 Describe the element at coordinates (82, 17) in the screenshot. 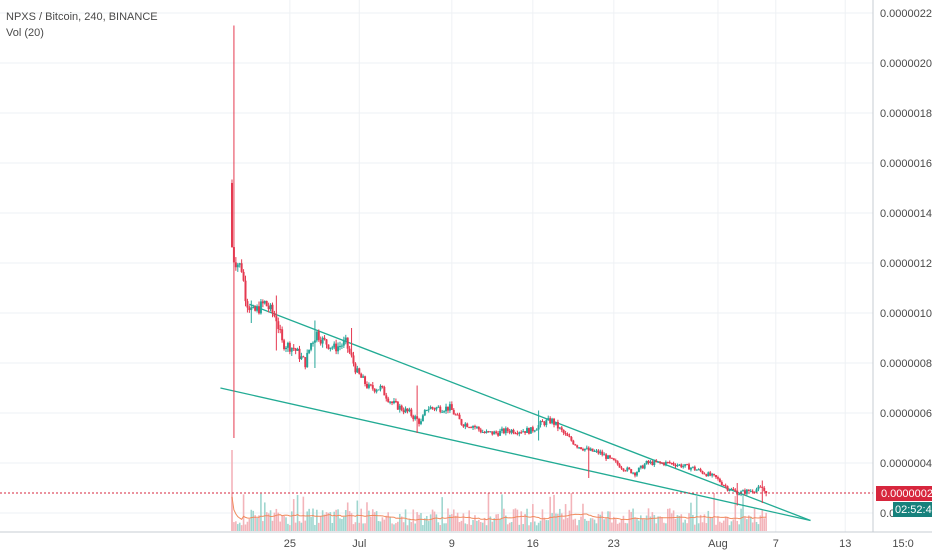

I see `symbol-title: NPXS / Bitcoin, 240, BINANCE` at that location.